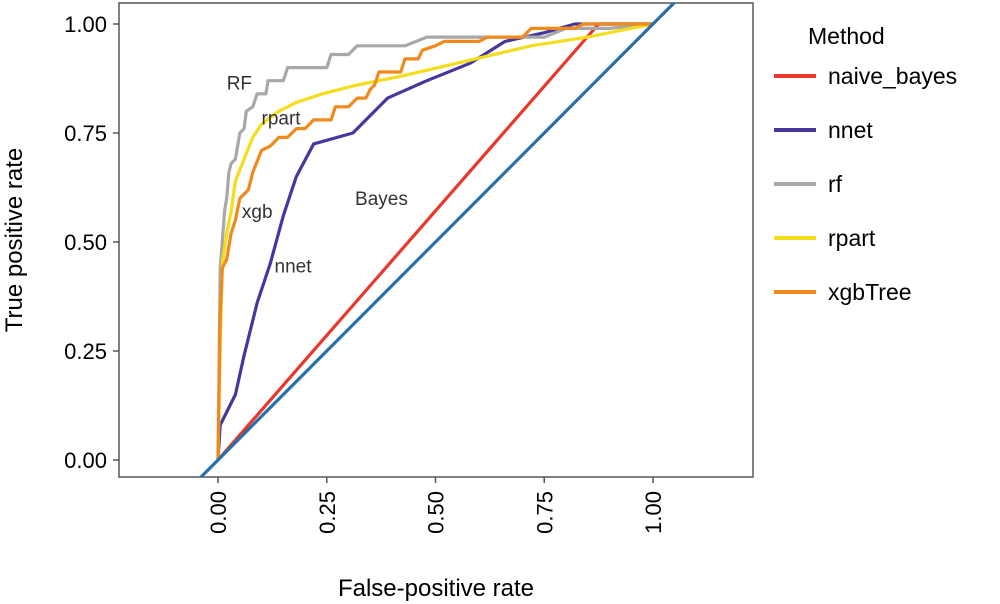  I want to click on annotation-label: rpart, so click(282, 118).